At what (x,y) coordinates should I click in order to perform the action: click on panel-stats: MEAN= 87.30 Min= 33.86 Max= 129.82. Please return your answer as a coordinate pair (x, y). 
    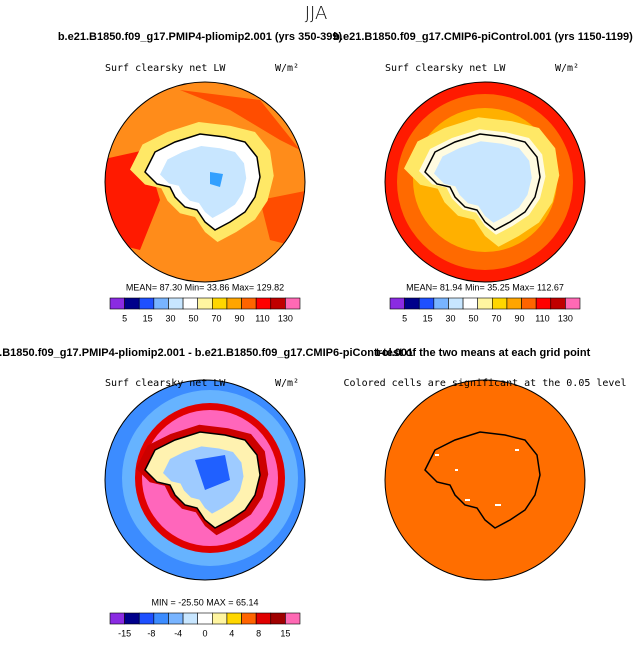
    Looking at the image, I should click on (205, 287).